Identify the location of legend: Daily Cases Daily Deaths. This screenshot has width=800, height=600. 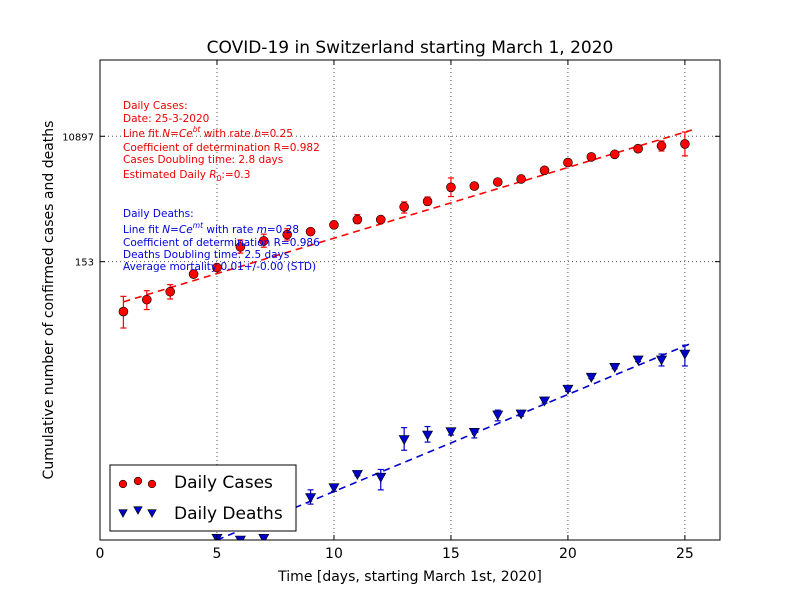
(203, 498).